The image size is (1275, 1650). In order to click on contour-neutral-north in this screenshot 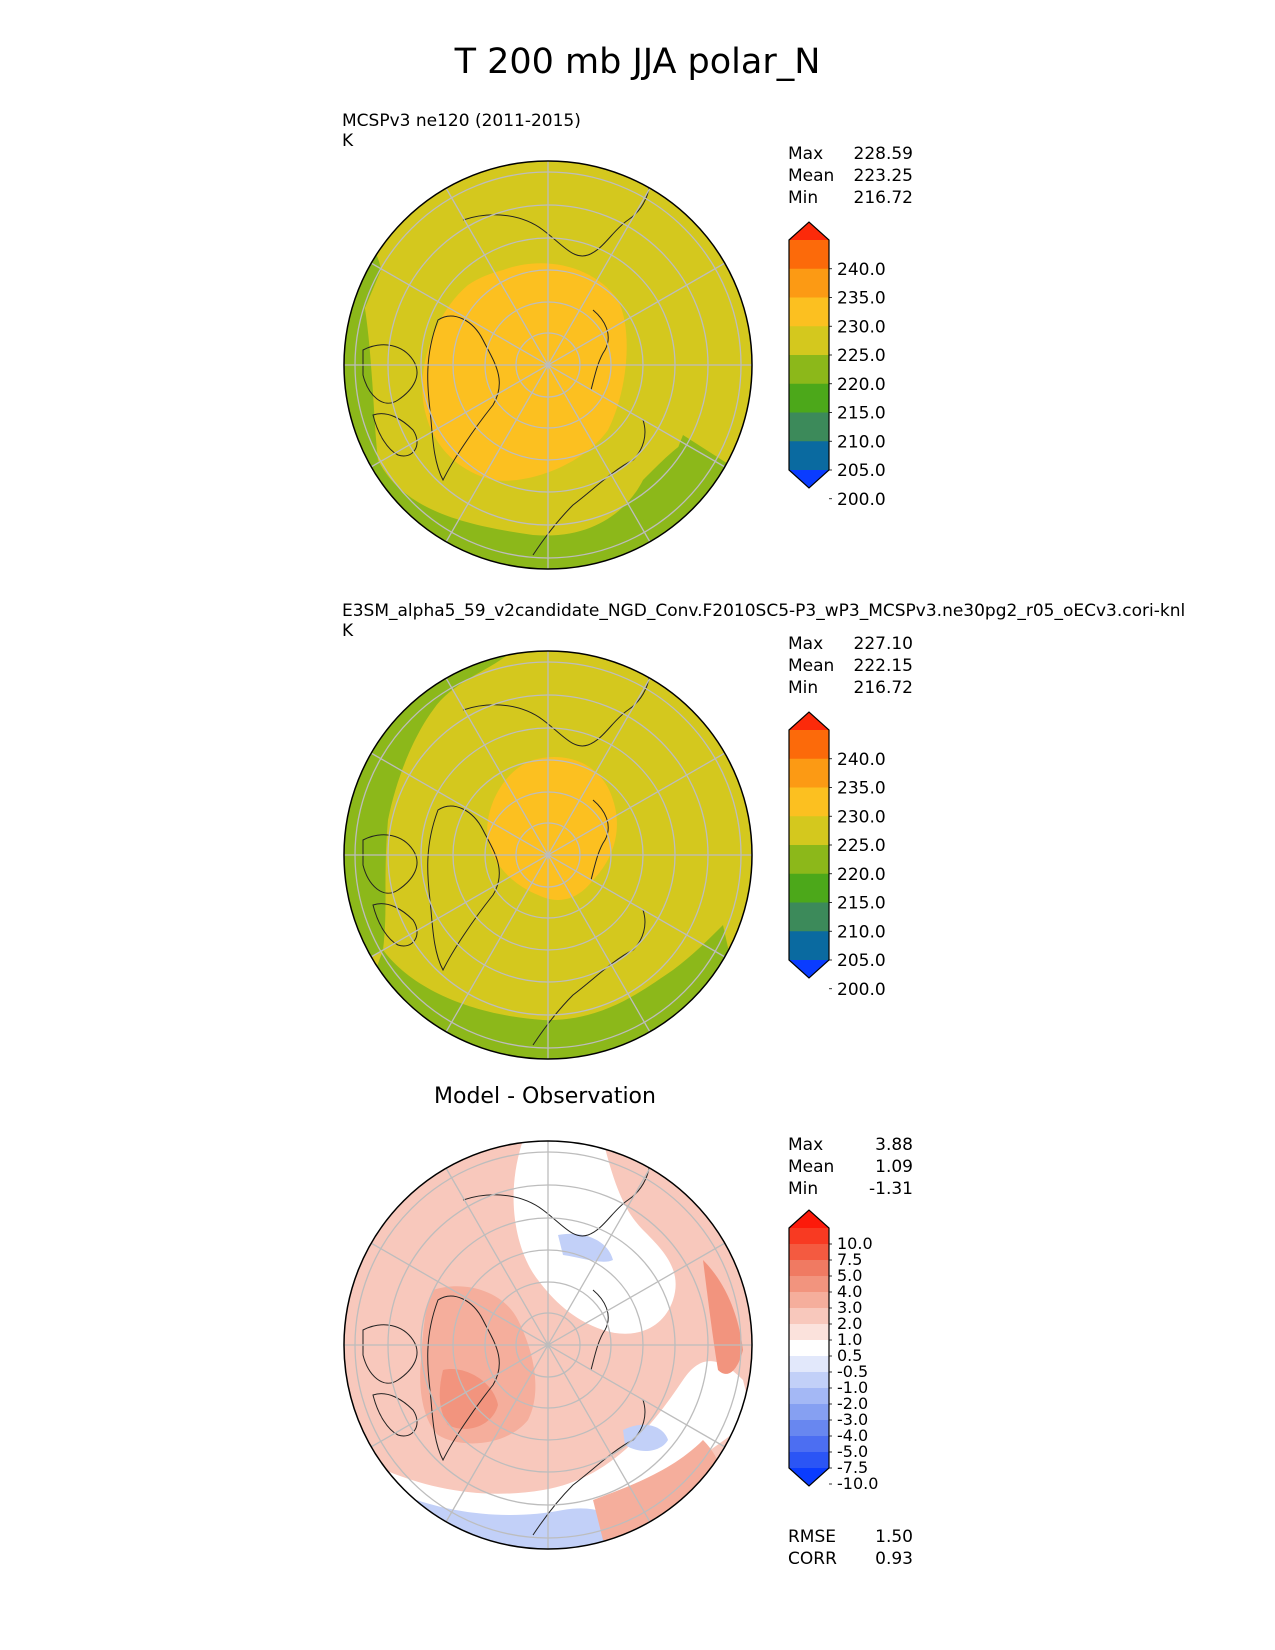, I will do `click(594, 1237)`.